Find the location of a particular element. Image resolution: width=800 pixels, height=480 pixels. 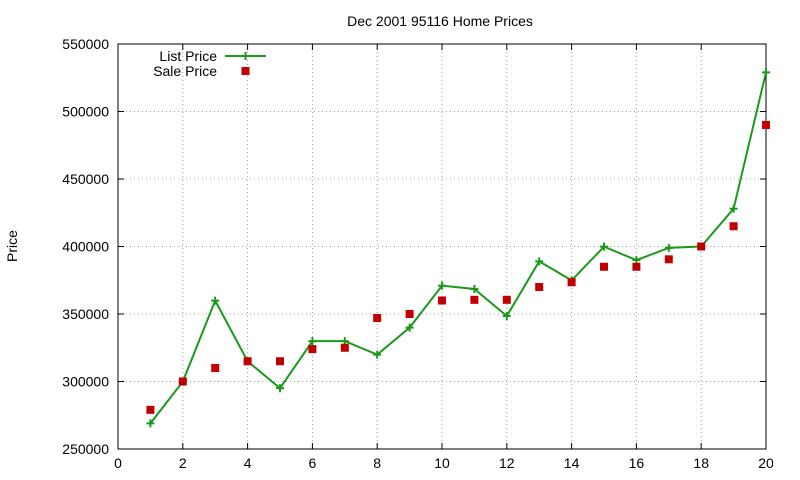

x-tick-label: 8 is located at coordinates (377, 463).